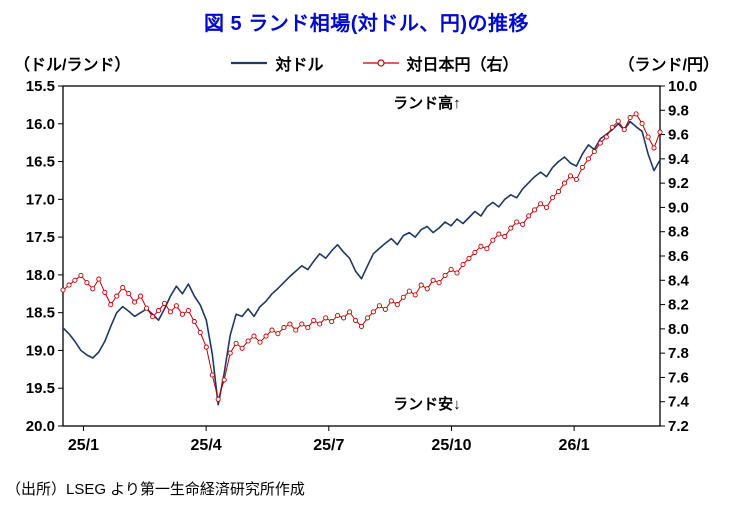 This screenshot has height=520, width=733. I want to click on chart-legend: 対ドル 対日本円（右）, so click(374, 63).